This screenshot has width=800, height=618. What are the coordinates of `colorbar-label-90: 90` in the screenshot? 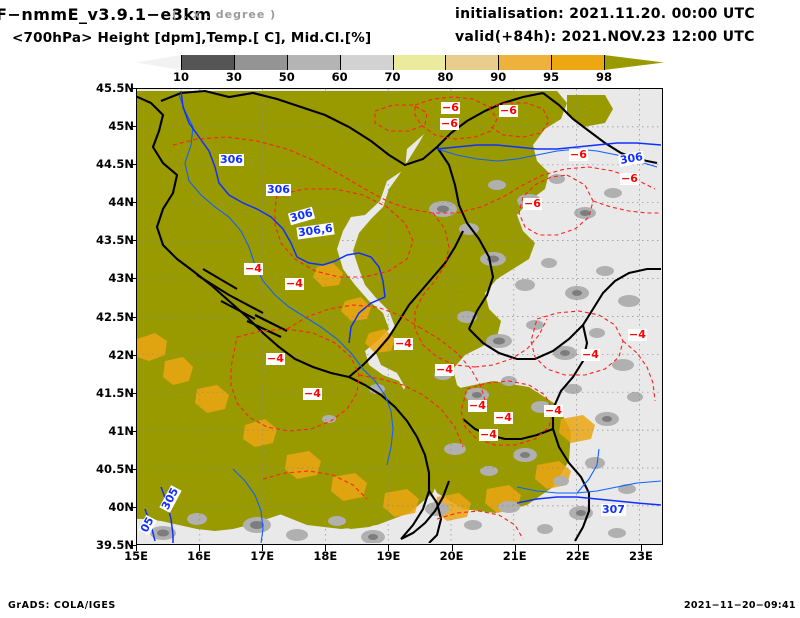 It's located at (498, 77).